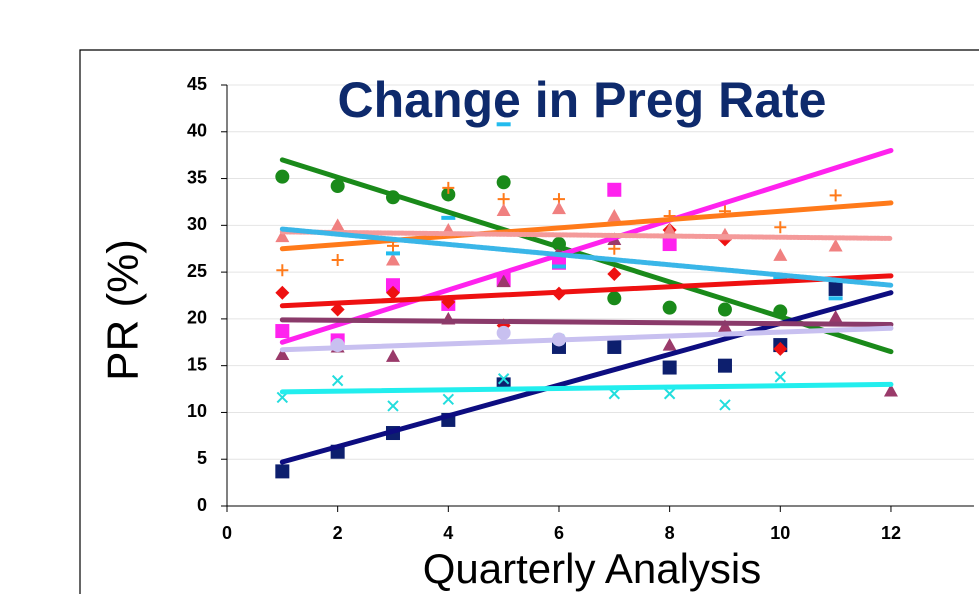 This screenshot has height=594, width=979. Describe the element at coordinates (202, 458) in the screenshot. I see `y-tick-label: 5` at that location.